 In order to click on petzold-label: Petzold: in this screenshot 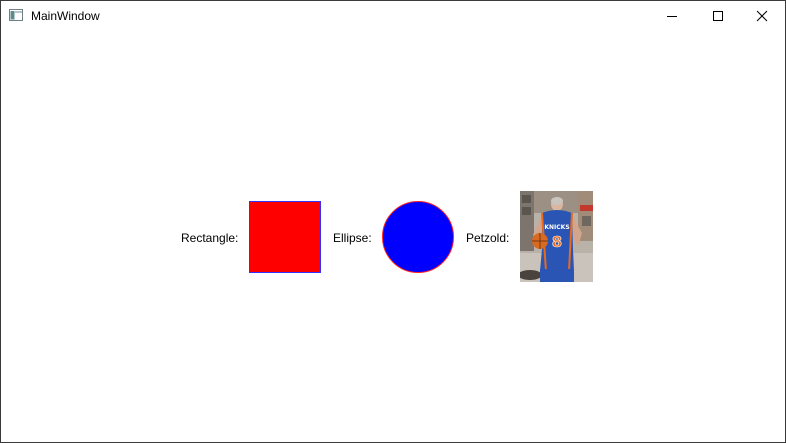, I will do `click(488, 238)`.